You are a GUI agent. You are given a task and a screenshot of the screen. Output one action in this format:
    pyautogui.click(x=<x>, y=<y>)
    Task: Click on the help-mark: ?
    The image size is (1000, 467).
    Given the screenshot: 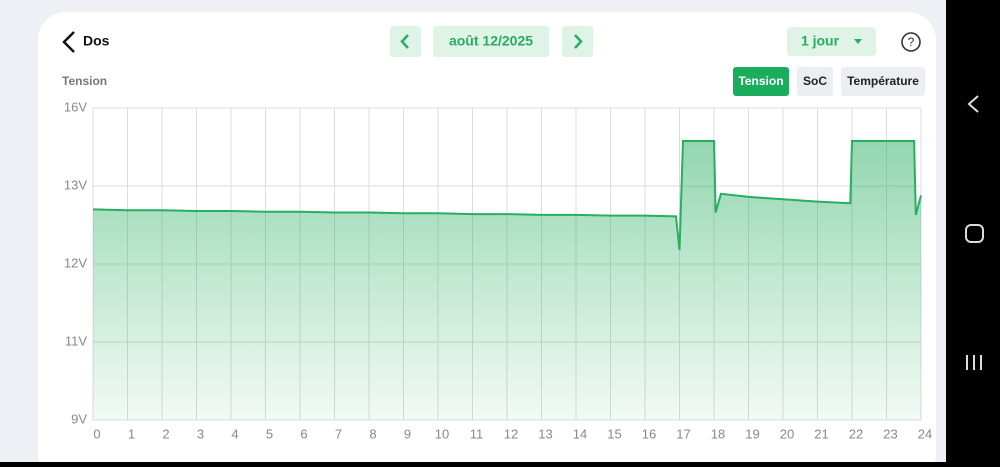 What is the action you would take?
    pyautogui.click(x=911, y=42)
    